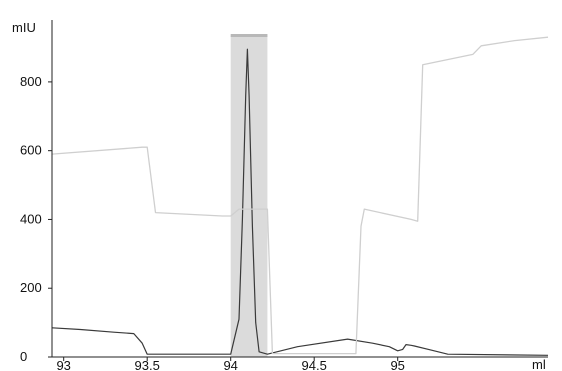 This screenshot has height=371, width=562. Describe the element at coordinates (31, 150) in the screenshot. I see `y-tick-label: 600` at that location.